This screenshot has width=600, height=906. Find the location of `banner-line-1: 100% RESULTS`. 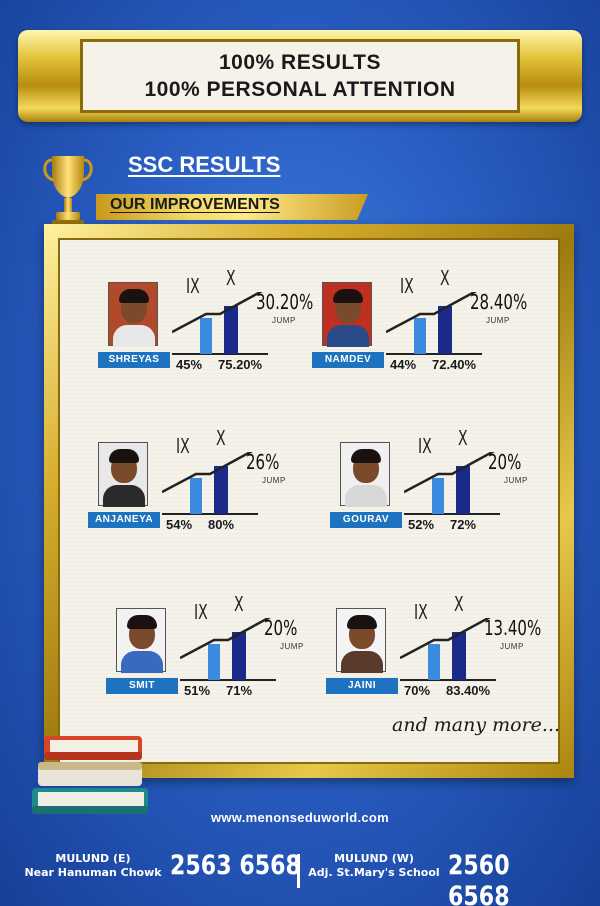

banner-line-1: 100% RESULTS is located at coordinates (300, 62).